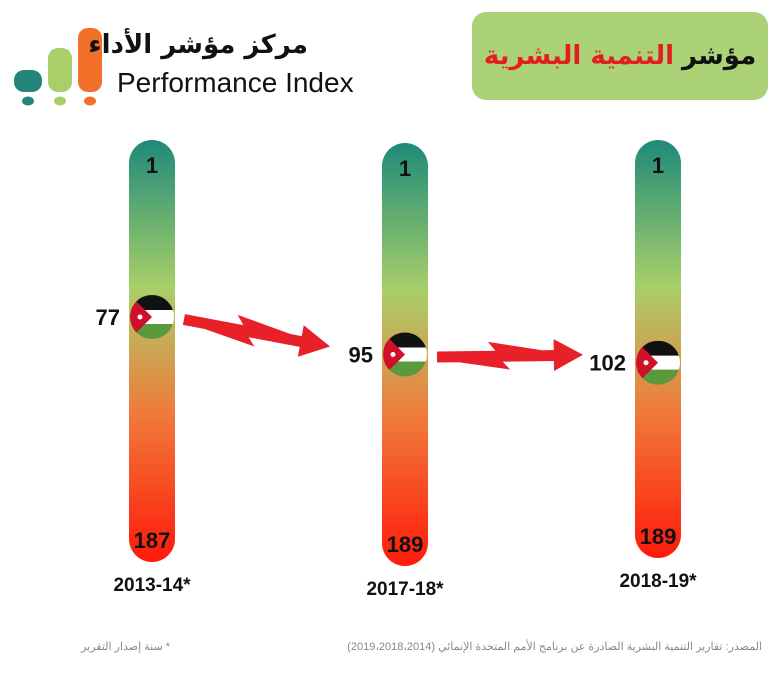 The image size is (776, 673). I want to click on rank-bar, so click(152, 351).